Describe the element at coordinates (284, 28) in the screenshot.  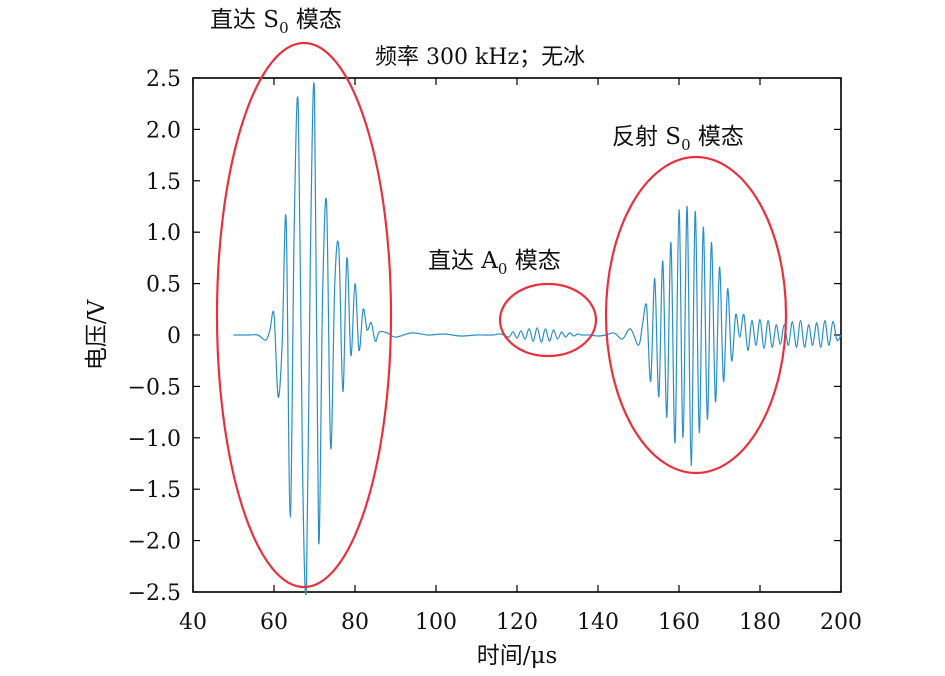
I see `annotation-direct-s0-sub: 0` at that location.